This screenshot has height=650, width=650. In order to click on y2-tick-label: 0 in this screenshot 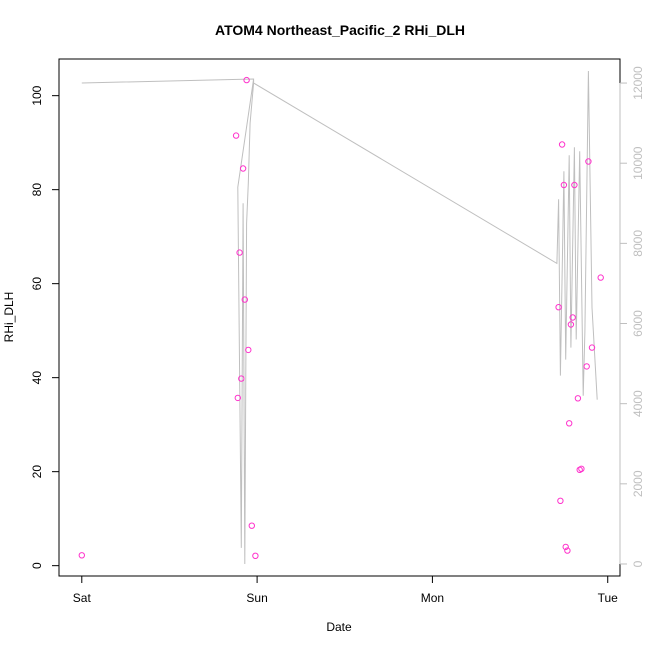, I will do `click(638, 563)`.